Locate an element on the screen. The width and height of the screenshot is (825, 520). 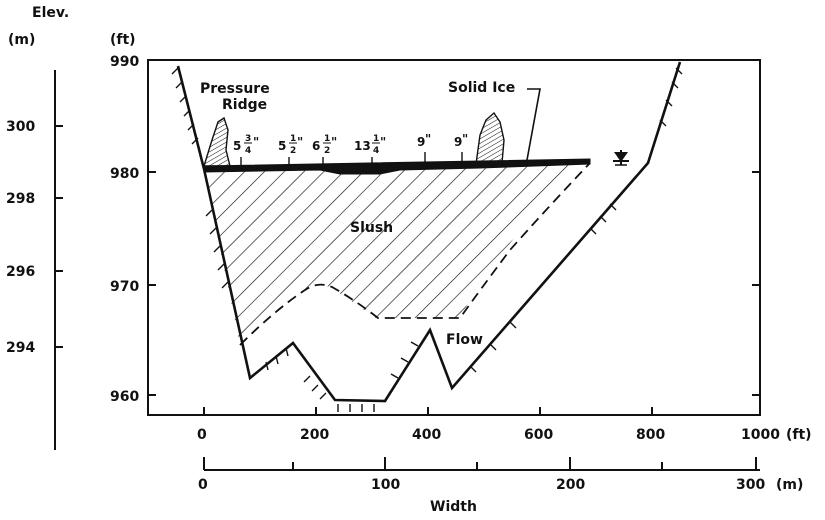
svg-text: 6 is located at coordinates (316, 146).